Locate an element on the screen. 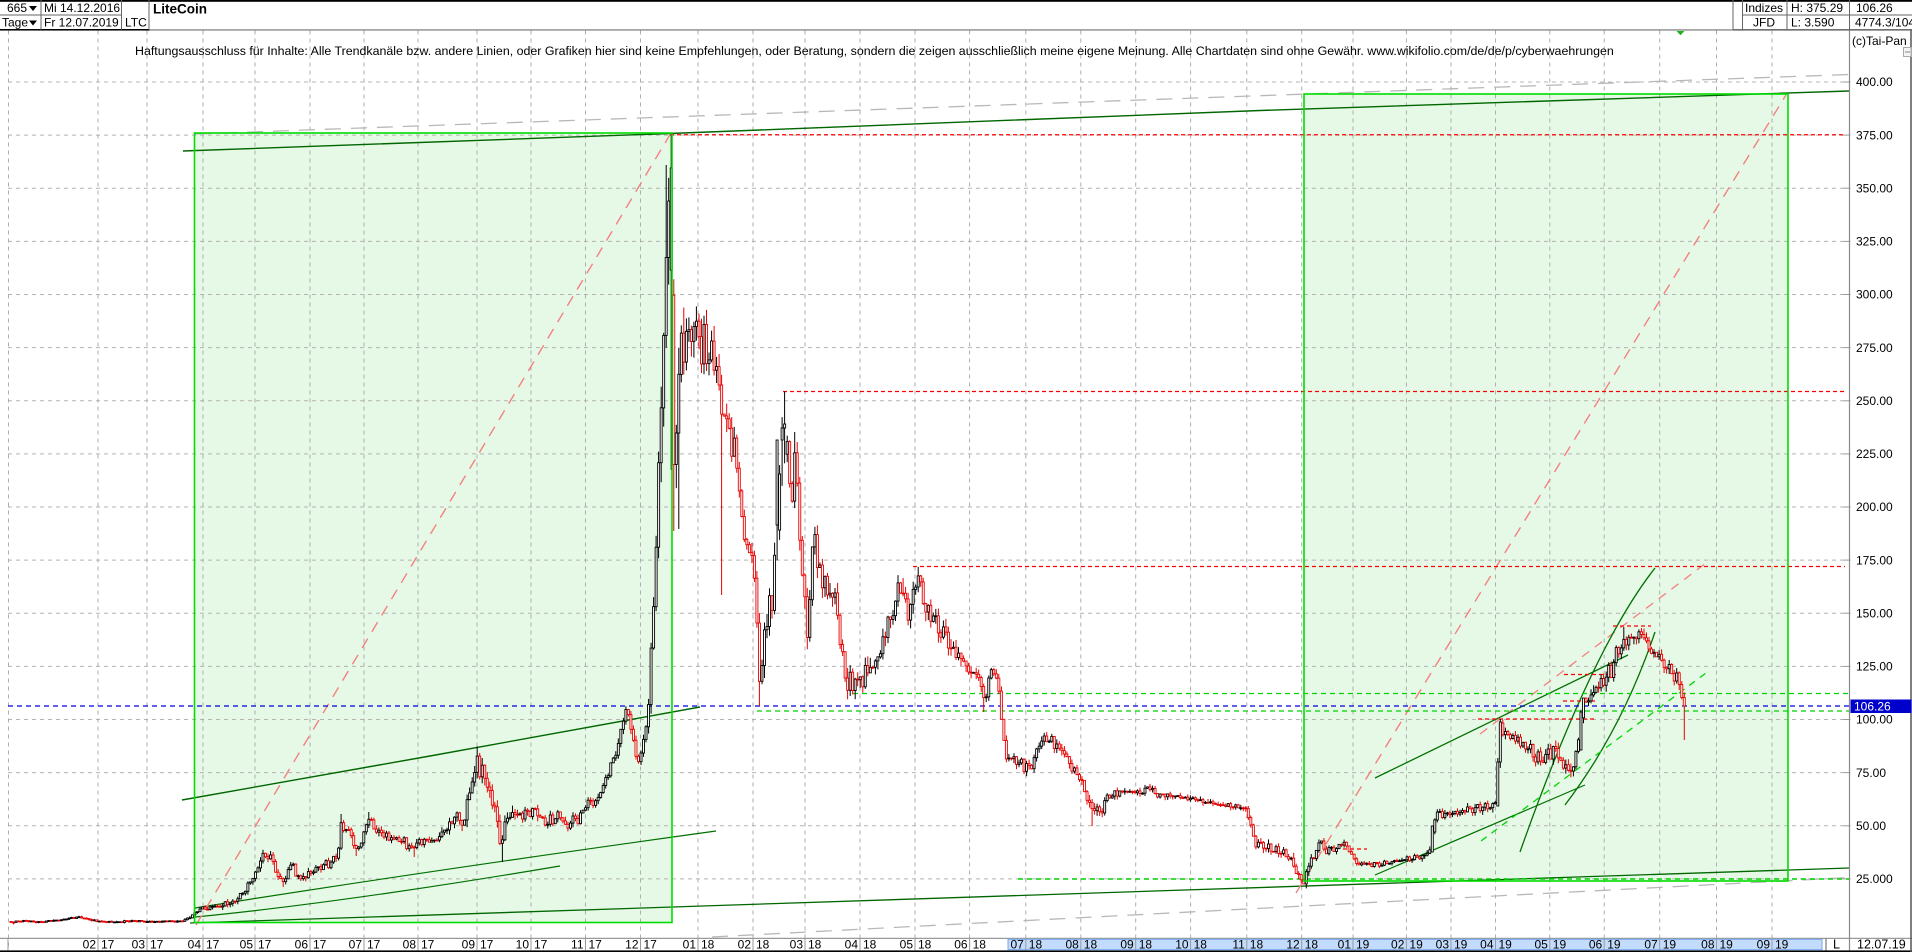 The image size is (1912, 952). svg-text: Fr 12.07.2019 is located at coordinates (81, 23).